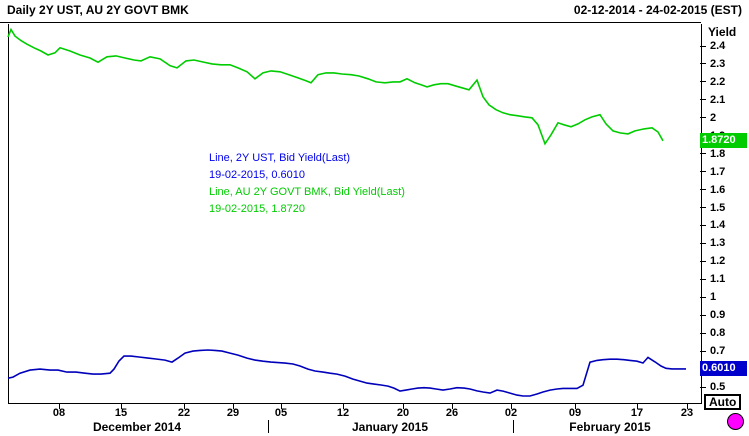  I want to click on y-tick-label: 1.7, so click(718, 171).